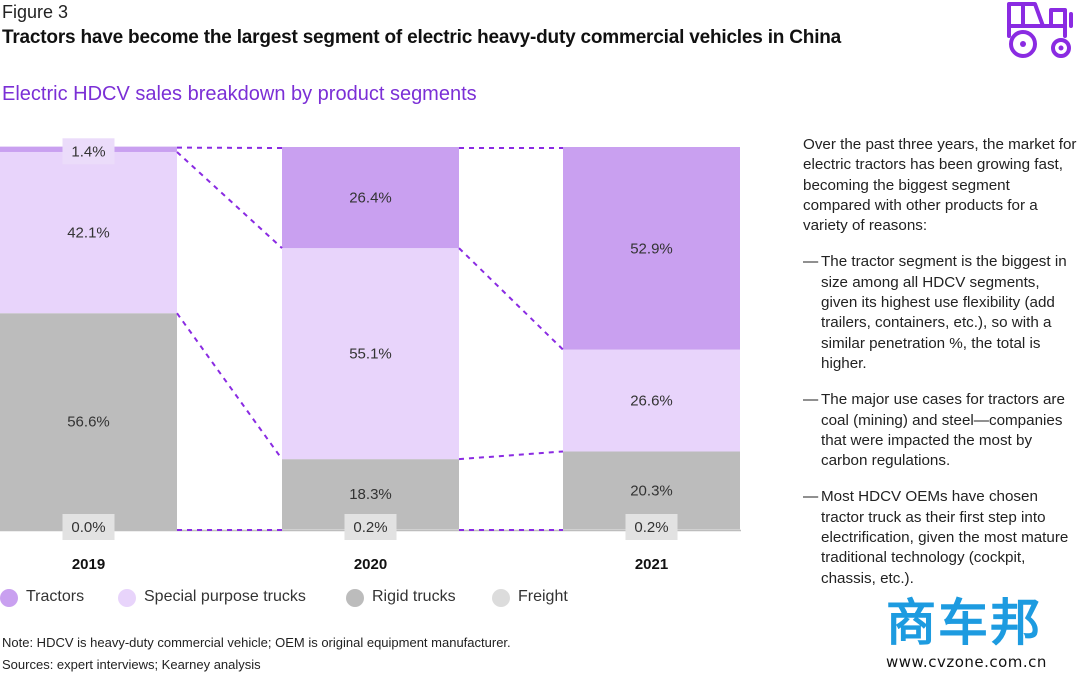 Image resolution: width=1080 pixels, height=675 pixels. I want to click on watermark-logo: 商车邦, so click(964, 623).